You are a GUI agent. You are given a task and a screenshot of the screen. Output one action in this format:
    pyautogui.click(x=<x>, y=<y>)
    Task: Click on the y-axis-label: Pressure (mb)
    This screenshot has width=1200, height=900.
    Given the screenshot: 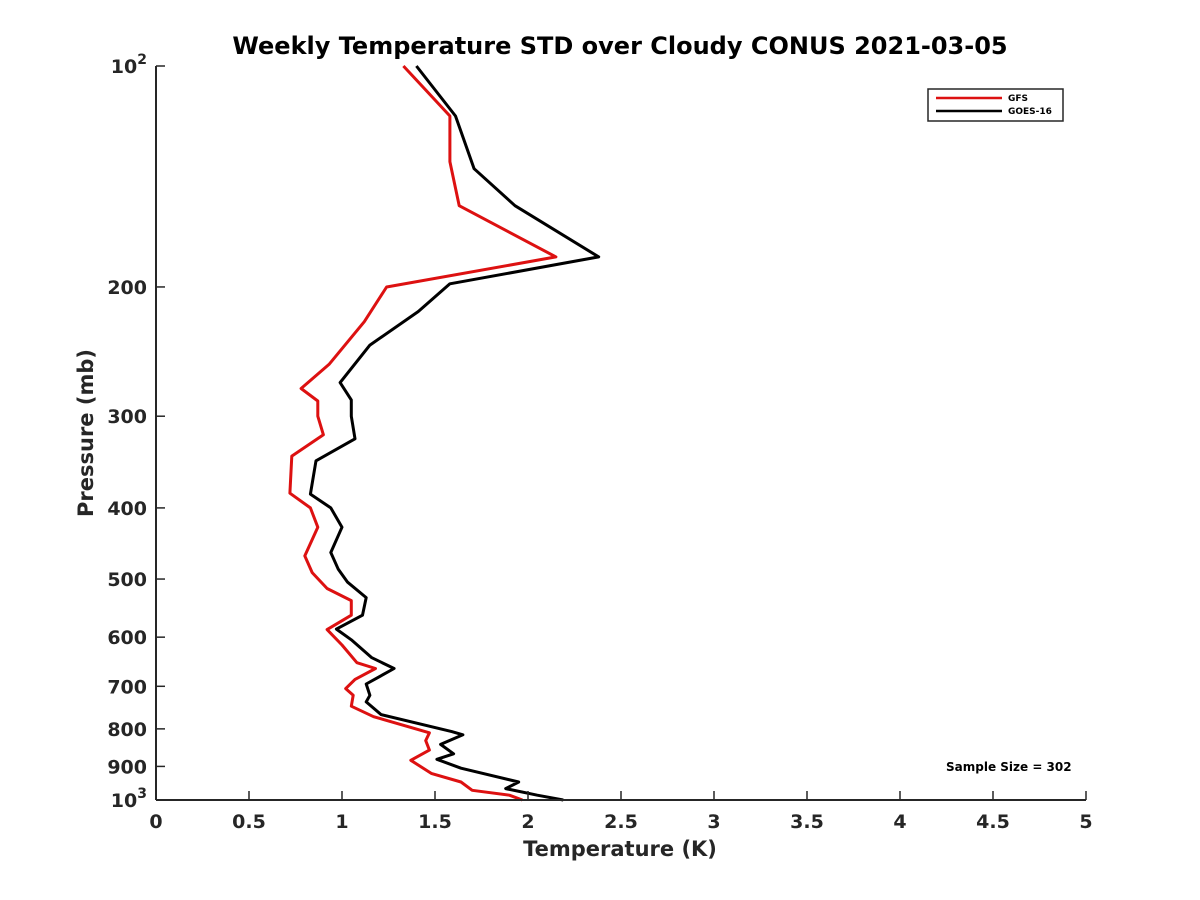 What is the action you would take?
    pyautogui.click(x=86, y=433)
    